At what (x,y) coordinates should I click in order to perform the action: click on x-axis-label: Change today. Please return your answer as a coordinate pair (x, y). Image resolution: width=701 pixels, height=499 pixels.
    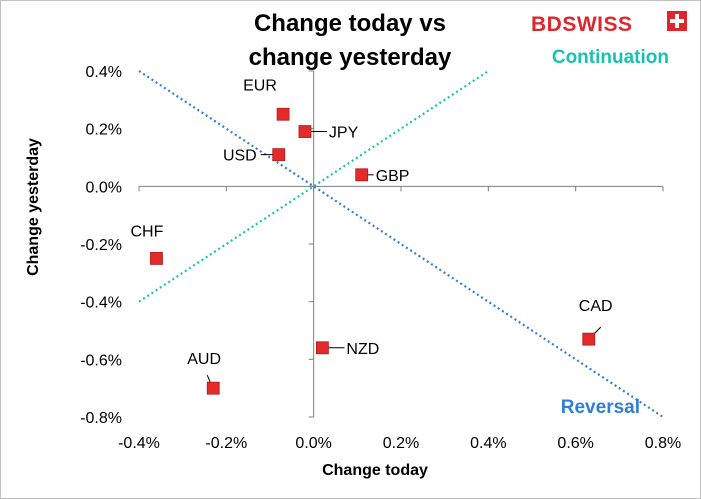
    Looking at the image, I should click on (375, 470).